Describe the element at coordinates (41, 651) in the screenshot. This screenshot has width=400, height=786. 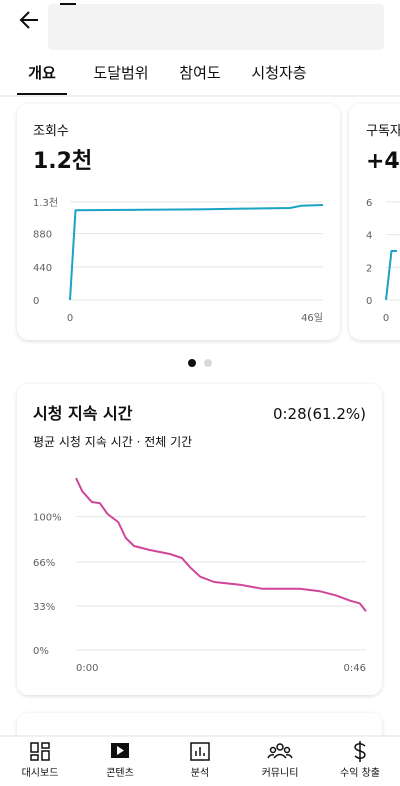
I see `y-tick-label: 0%` at that location.